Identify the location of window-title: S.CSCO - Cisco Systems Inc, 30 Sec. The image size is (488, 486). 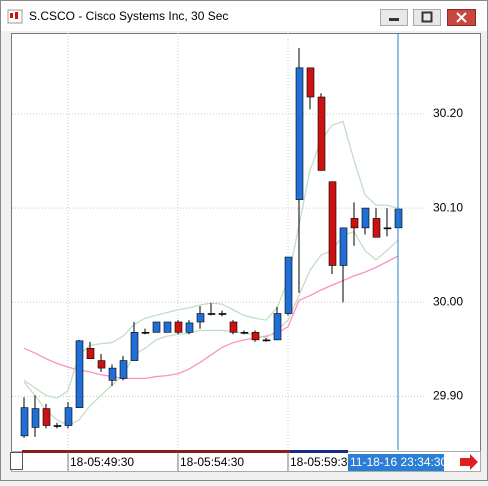
(128, 16).